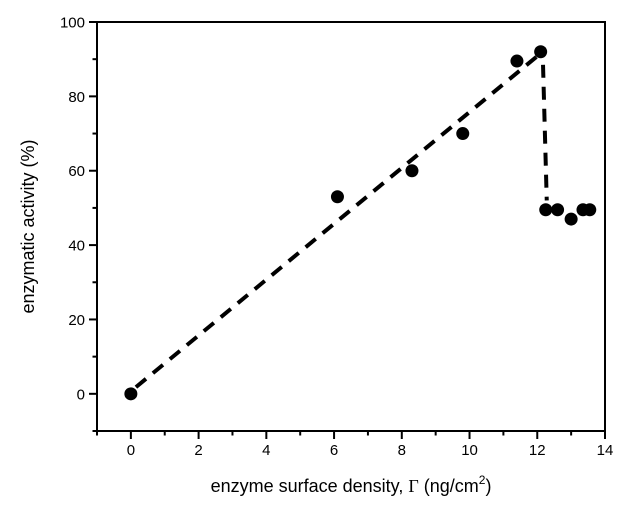 The image size is (636, 508). What do you see at coordinates (131, 450) in the screenshot?
I see `x-tick-label: 0` at bounding box center [131, 450].